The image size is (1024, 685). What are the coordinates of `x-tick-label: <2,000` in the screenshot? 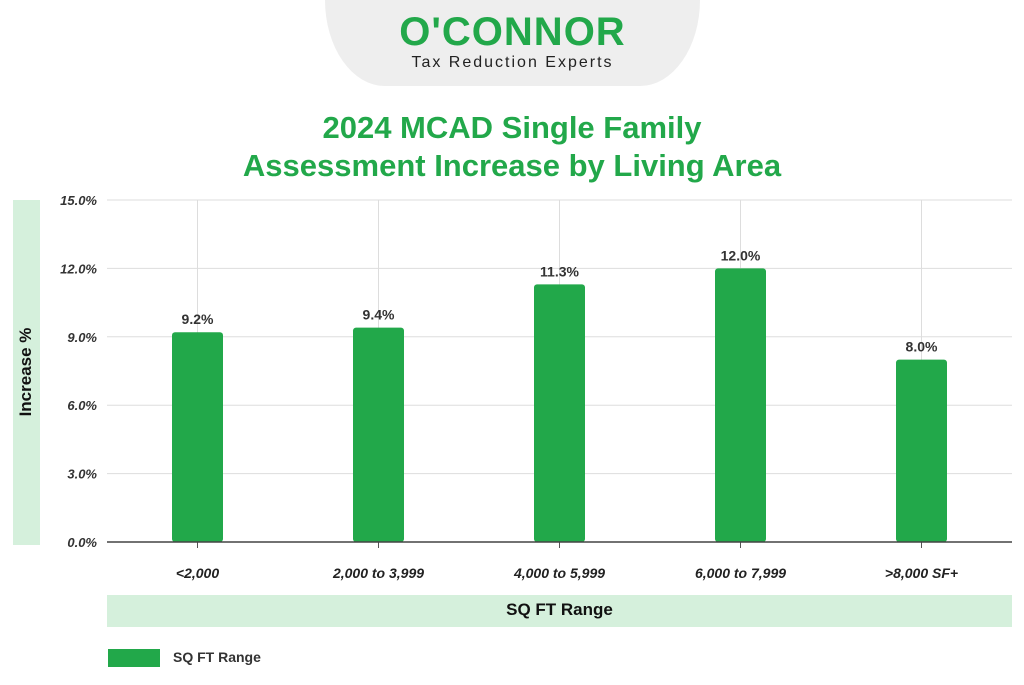 It's located at (197, 573).